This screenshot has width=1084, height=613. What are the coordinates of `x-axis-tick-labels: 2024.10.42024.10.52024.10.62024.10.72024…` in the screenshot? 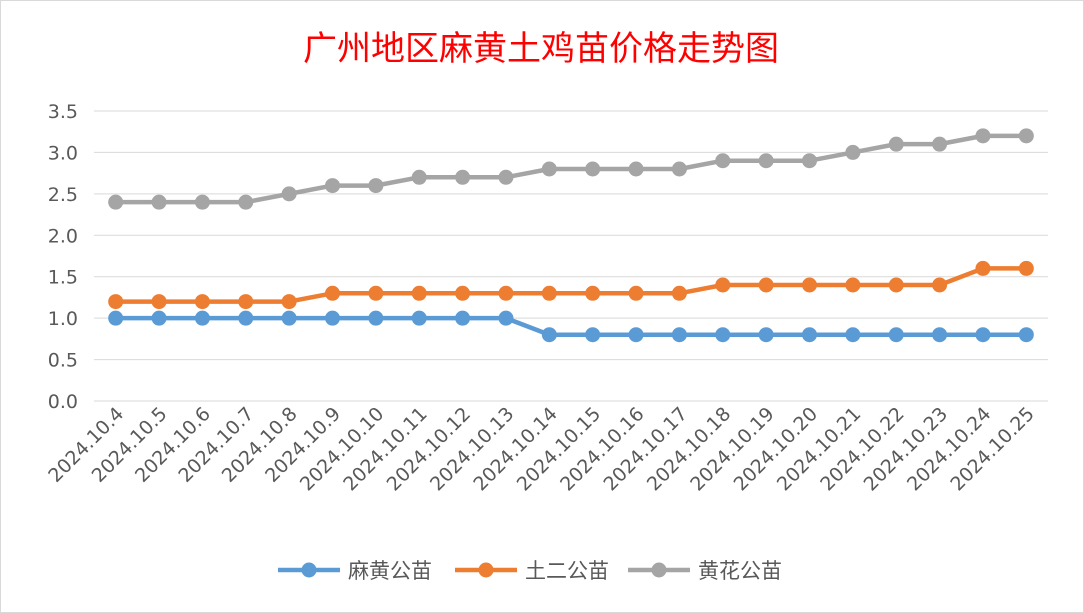 It's located at (541, 449).